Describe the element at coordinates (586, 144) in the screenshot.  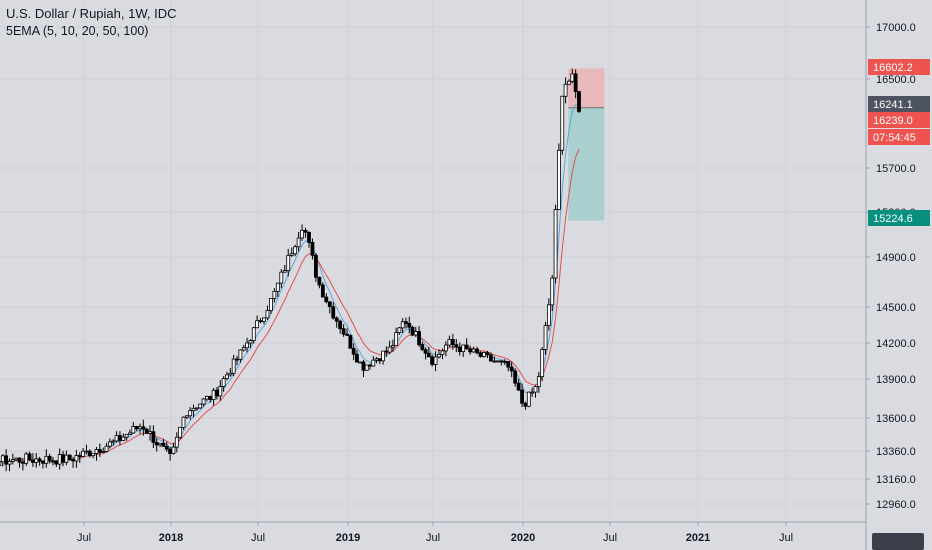
I see `trade-zones` at that location.